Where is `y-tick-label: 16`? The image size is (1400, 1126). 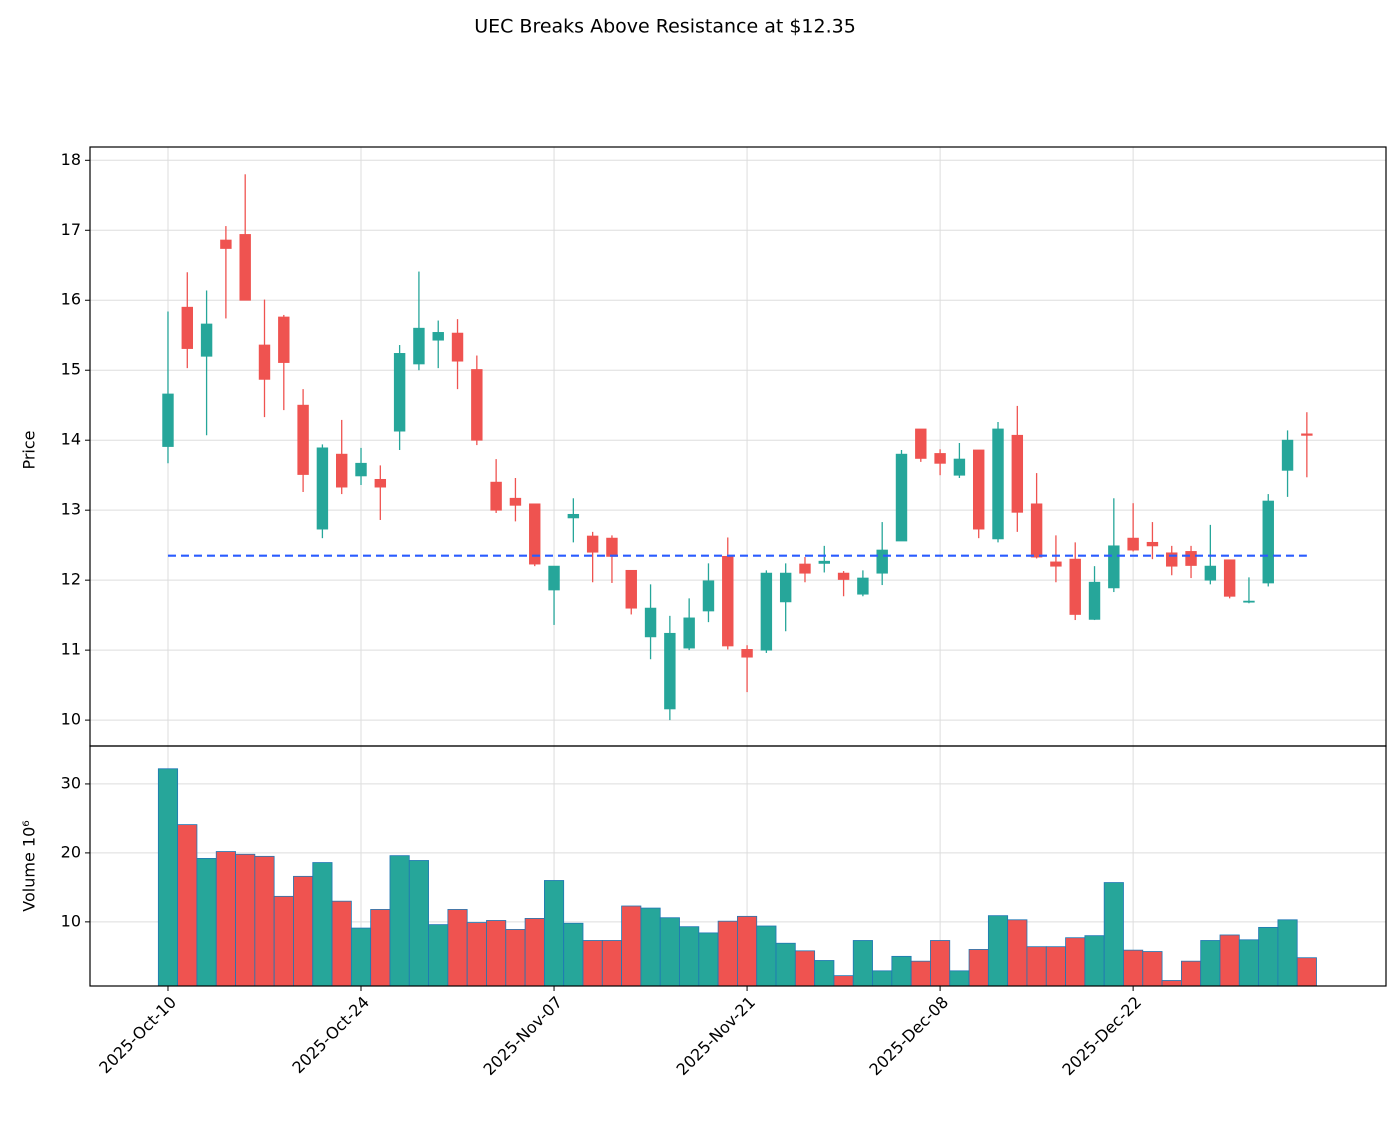 y-tick-label: 16 is located at coordinates (71, 299).